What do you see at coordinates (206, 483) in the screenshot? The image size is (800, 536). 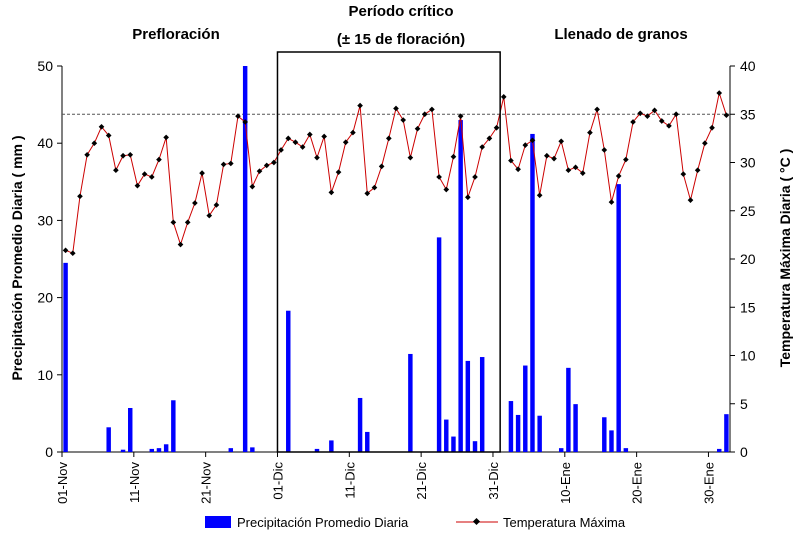 I see `x-tick-label: 21-Nov` at bounding box center [206, 483].